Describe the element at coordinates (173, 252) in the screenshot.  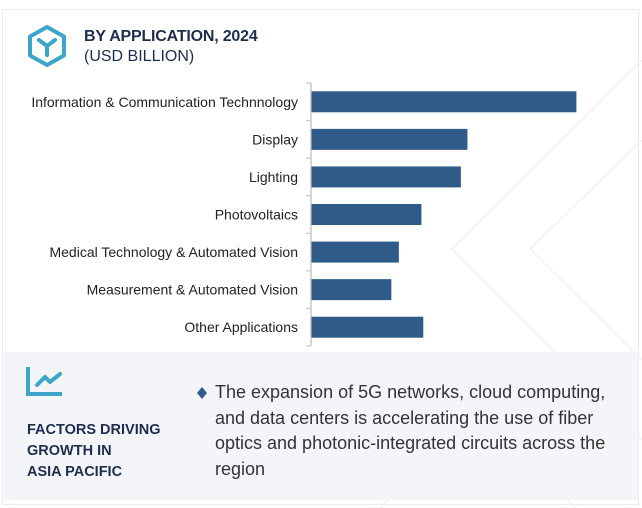
I see `category-label: Medical Technology & Automated Vision` at that location.